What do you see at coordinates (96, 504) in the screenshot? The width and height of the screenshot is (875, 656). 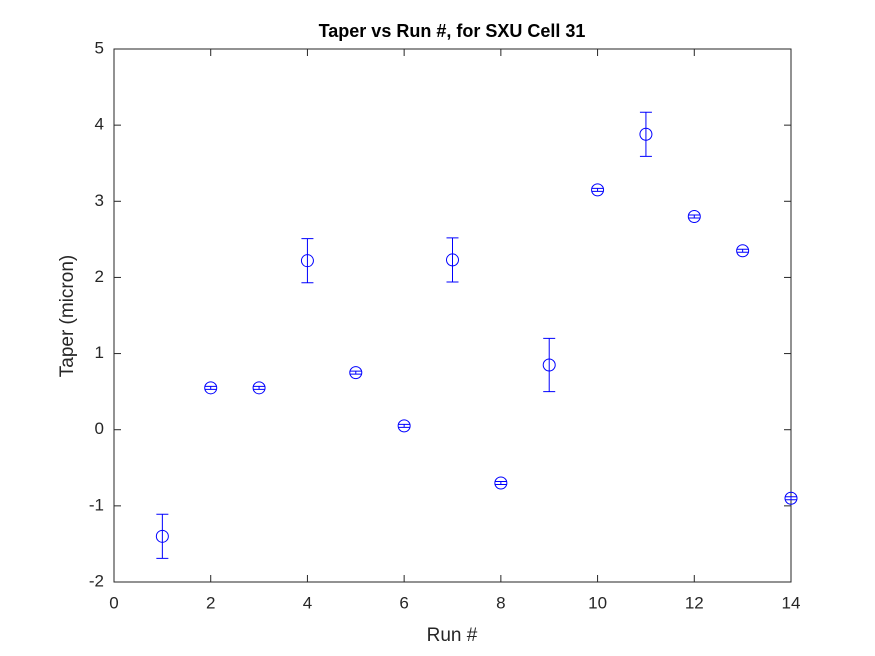 I see `y-tick-label: -1` at bounding box center [96, 504].